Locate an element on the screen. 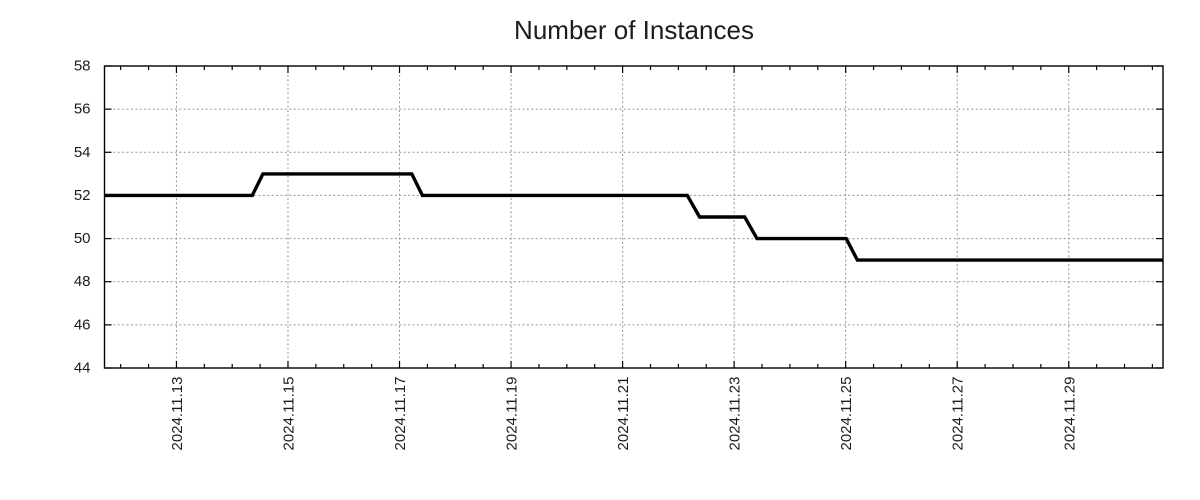  x-tick-label: 2024.11.27 is located at coordinates (958, 414).